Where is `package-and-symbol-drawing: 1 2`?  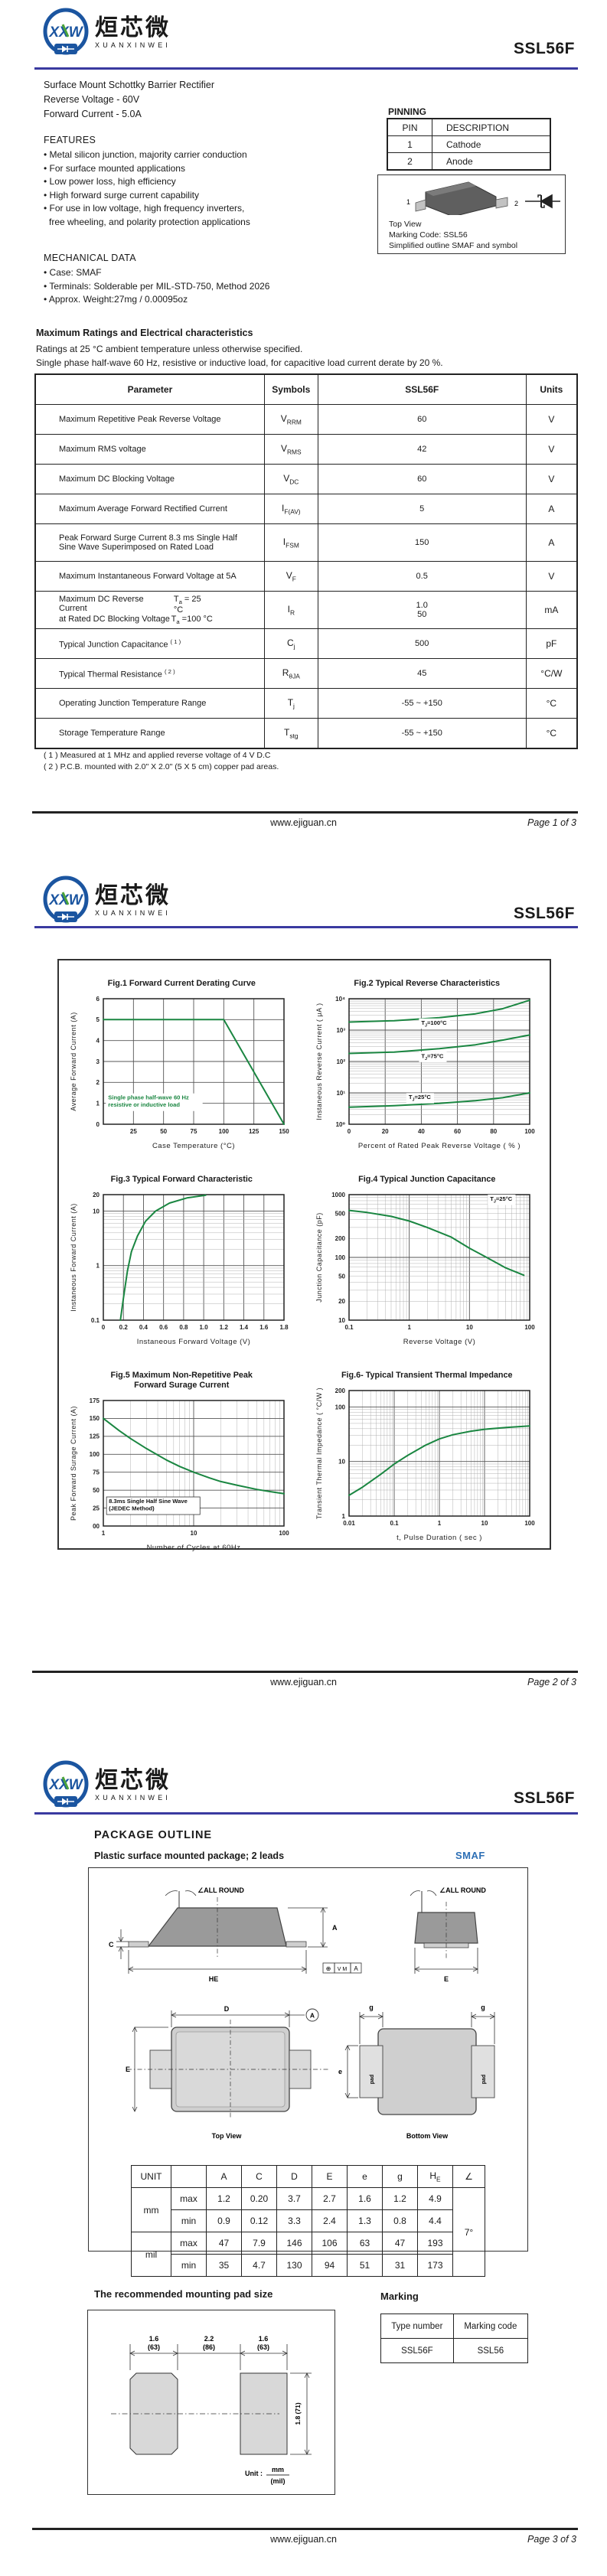
package-and-symbol-drawing: 1 2 is located at coordinates (483, 199).